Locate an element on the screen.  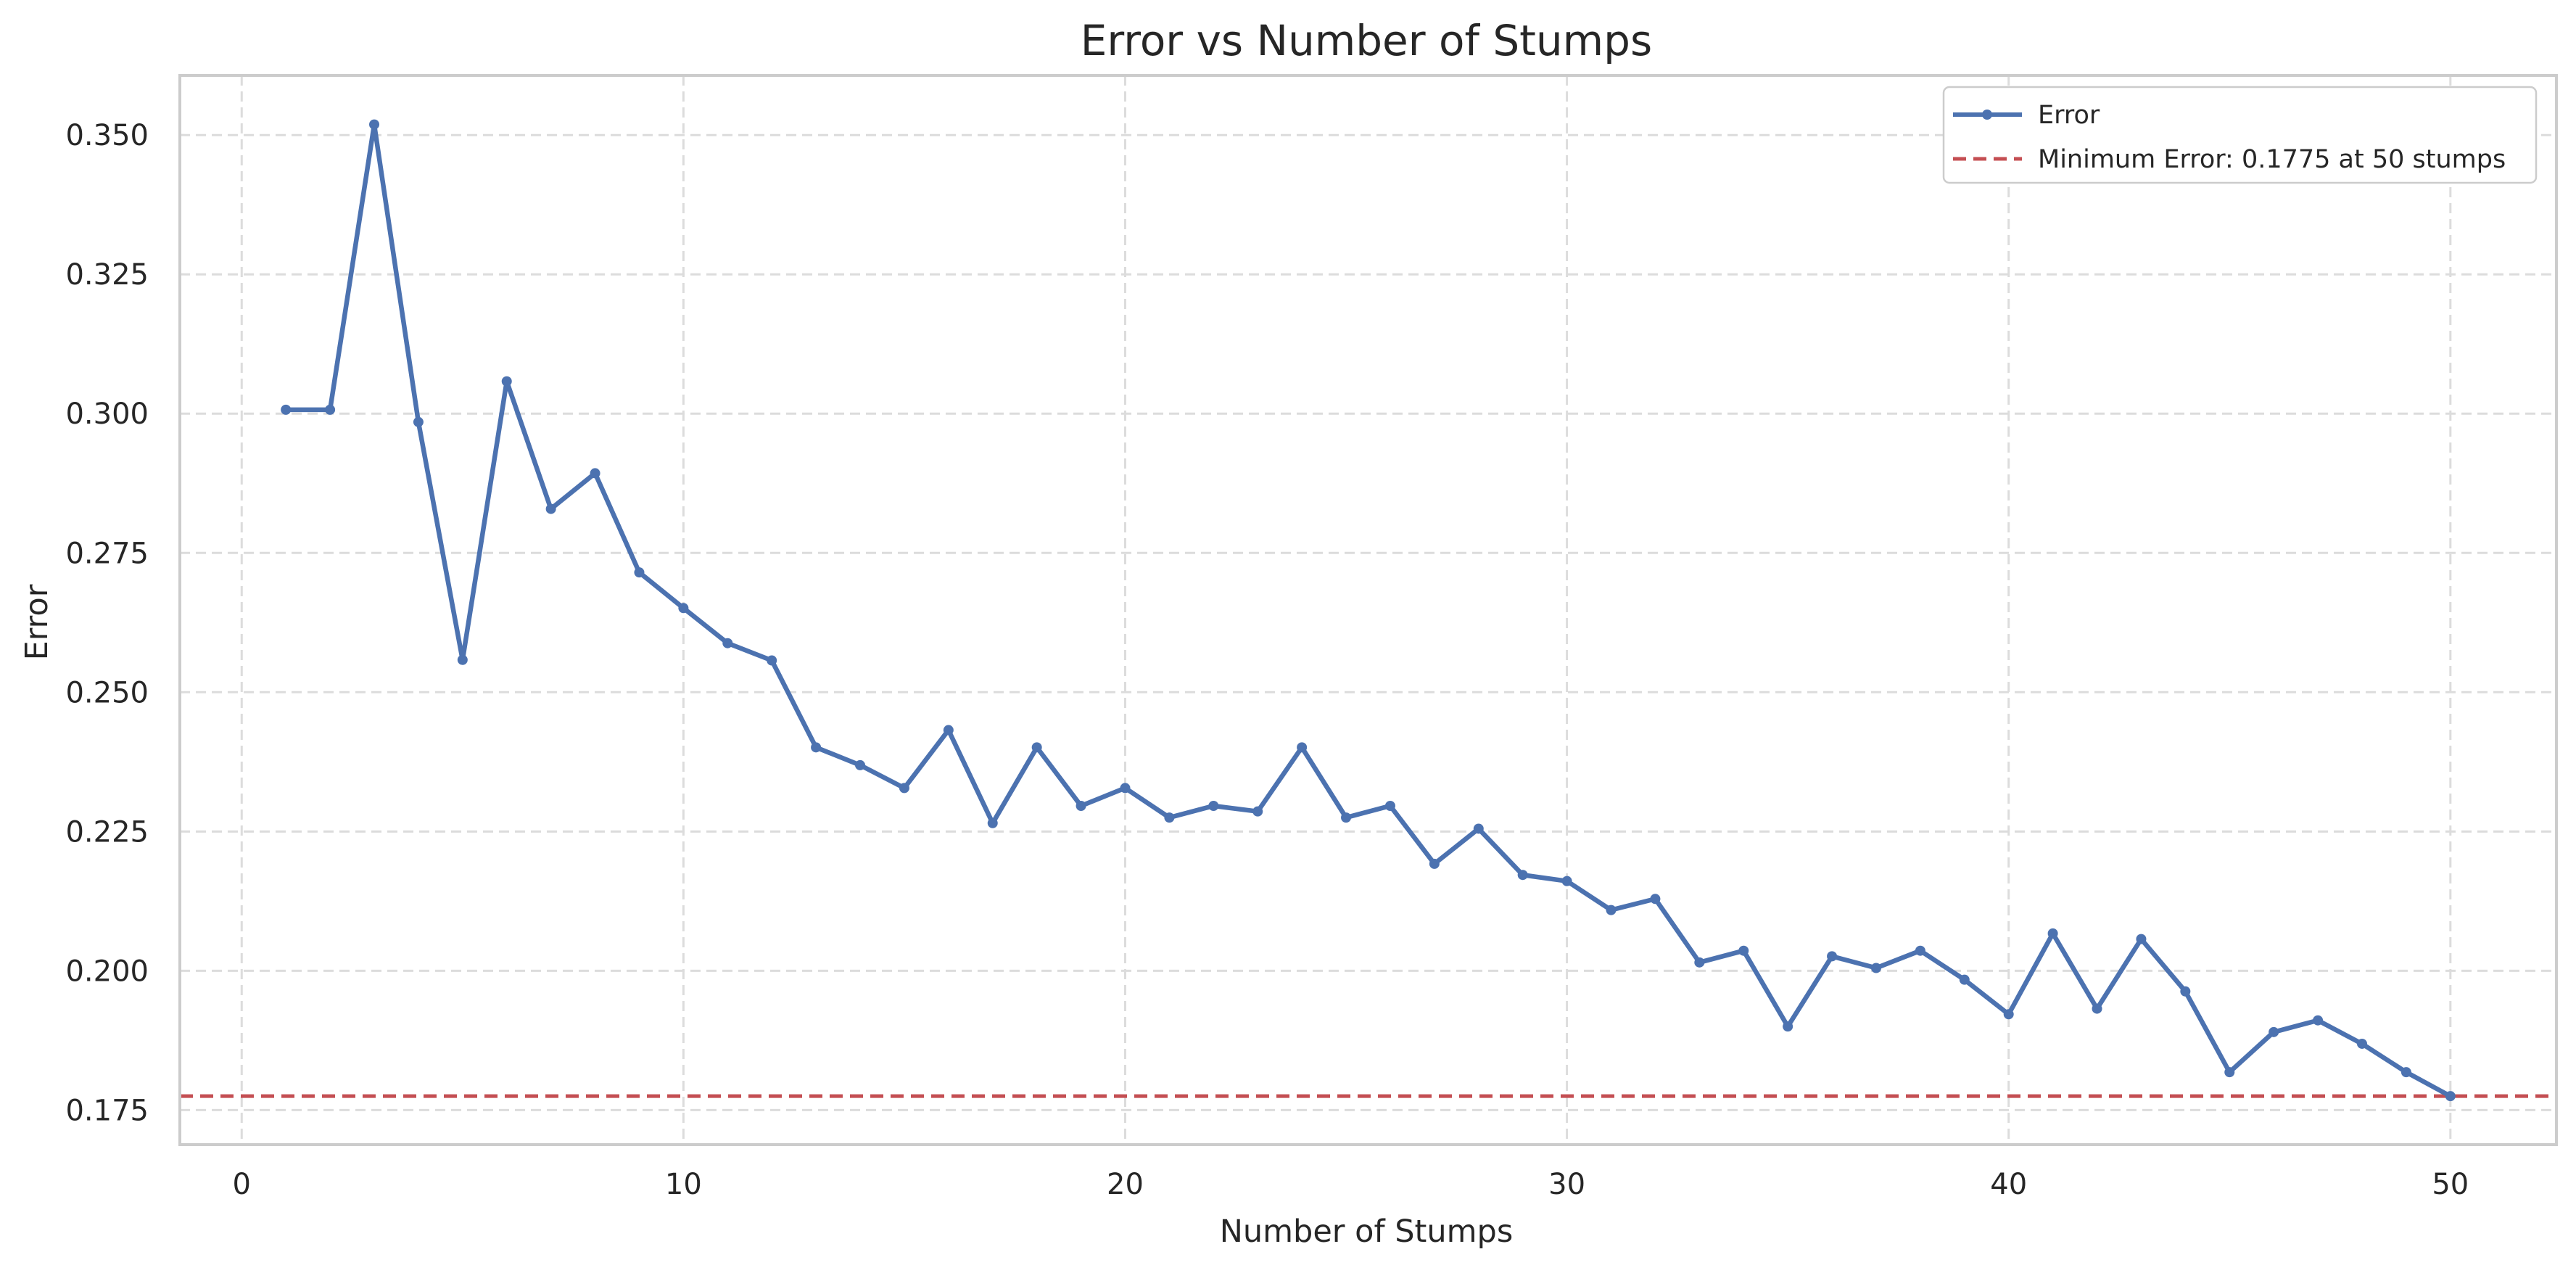
x-tick-label: 20 is located at coordinates (1125, 1184).